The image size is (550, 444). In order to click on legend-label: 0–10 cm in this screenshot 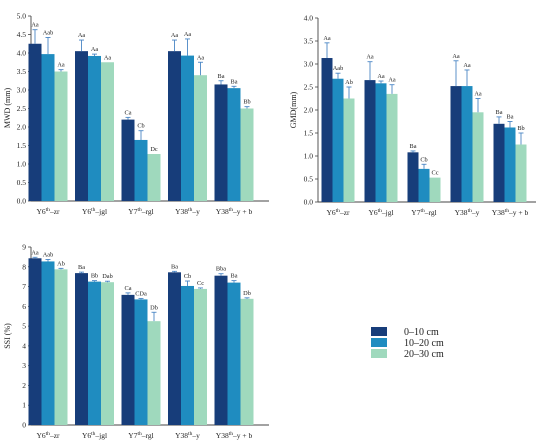, I will do `click(421, 332)`.